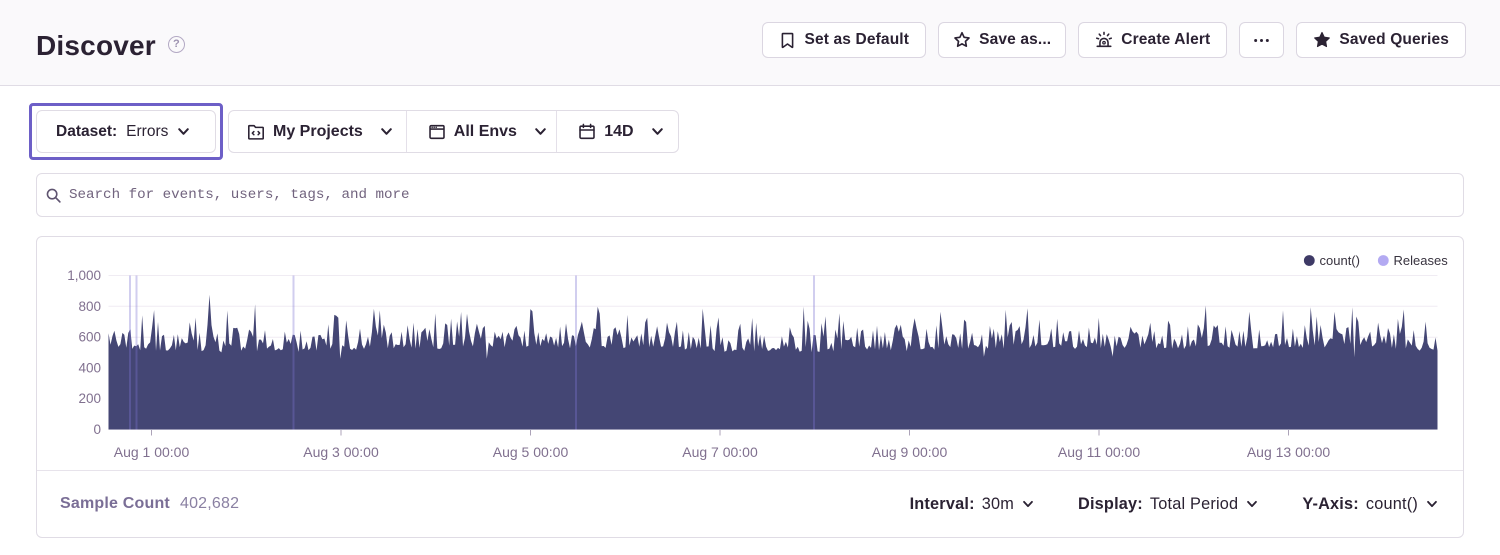 The width and height of the screenshot is (1500, 555). What do you see at coordinates (1421, 260) in the screenshot?
I see `svg-text: Releases` at bounding box center [1421, 260].